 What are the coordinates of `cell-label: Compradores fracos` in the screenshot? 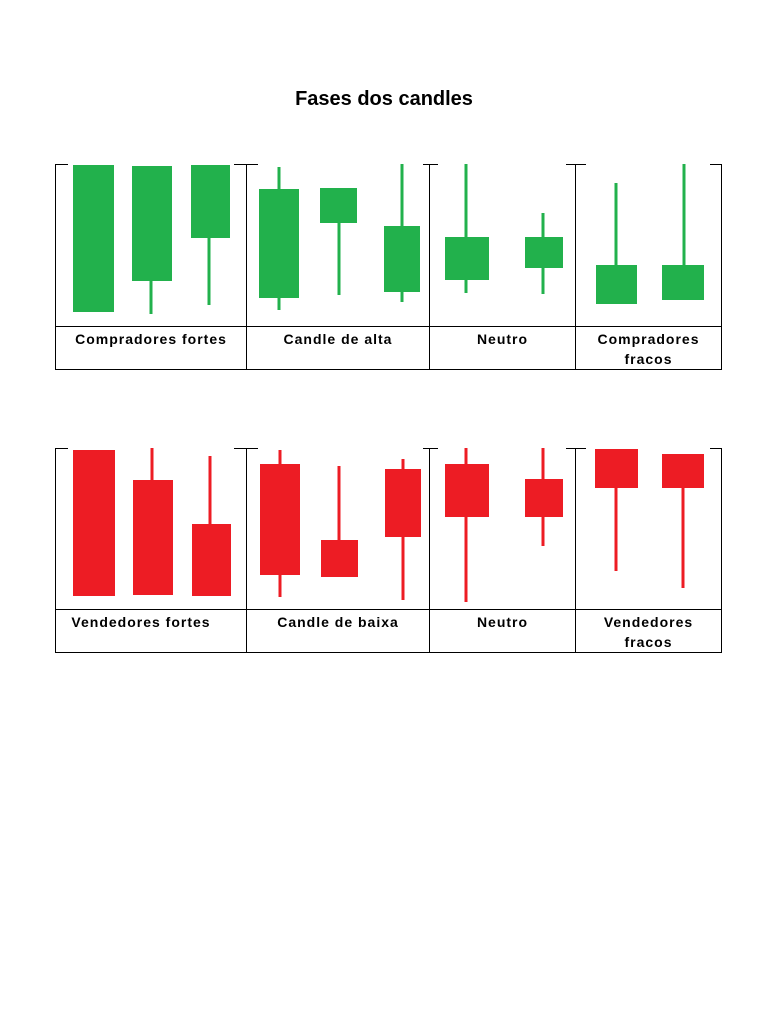 It's located at (648, 349).